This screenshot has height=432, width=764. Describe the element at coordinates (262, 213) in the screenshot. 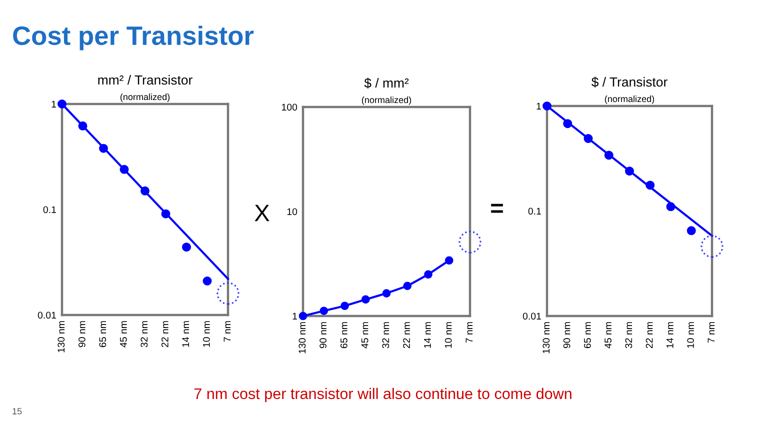

I see `text: X` at that location.